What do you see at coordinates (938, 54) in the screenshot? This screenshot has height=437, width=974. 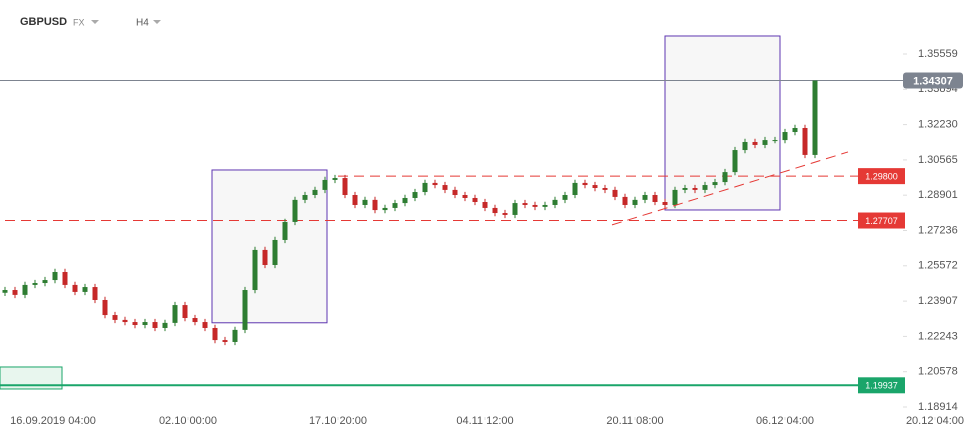 I see `y-tick-label: 1.35559` at bounding box center [938, 54].